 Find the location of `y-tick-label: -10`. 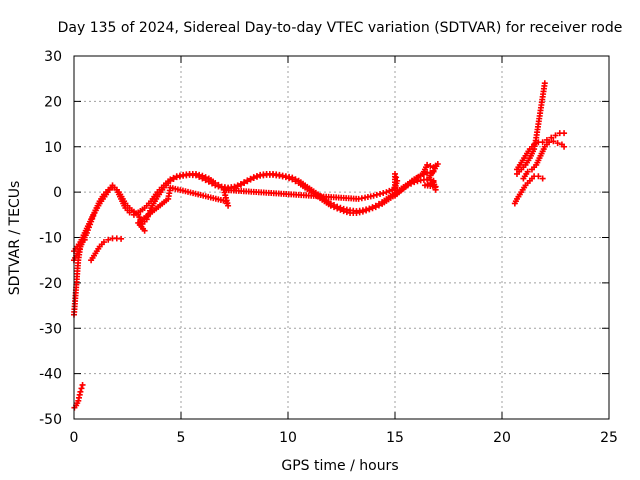

y-tick-label: -10 is located at coordinates (50, 239).